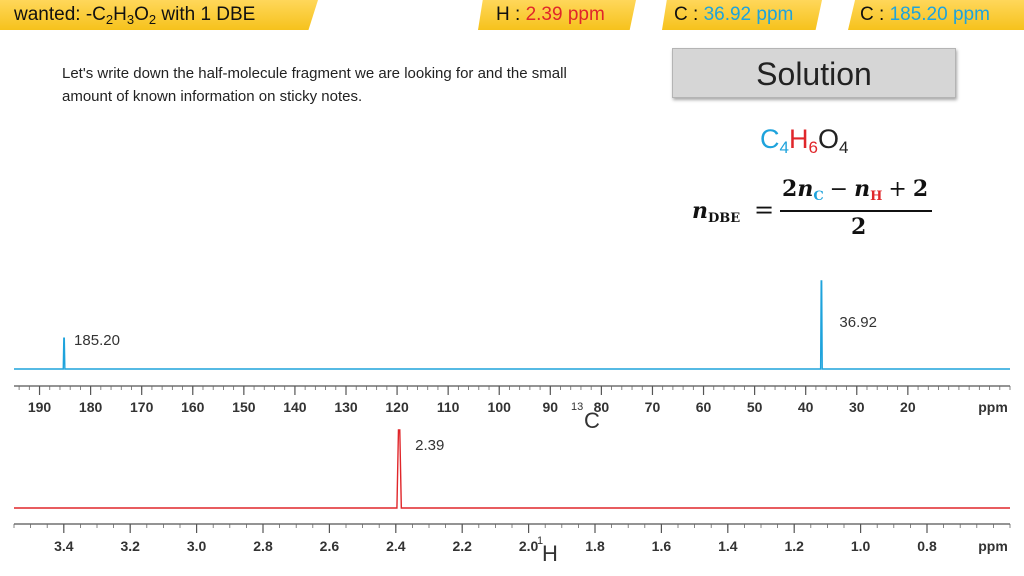  I want to click on wanted-h-label: H, so click(120, 14).